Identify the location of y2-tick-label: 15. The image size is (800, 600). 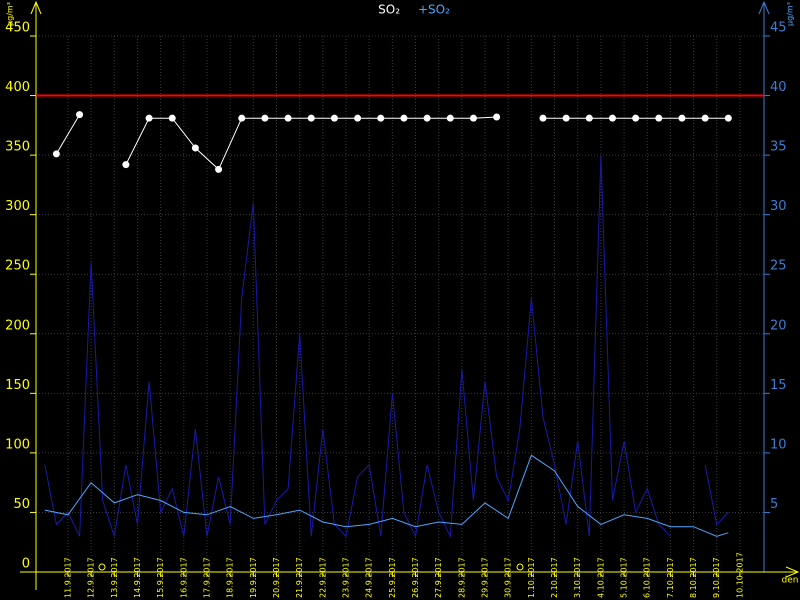
(778, 385).